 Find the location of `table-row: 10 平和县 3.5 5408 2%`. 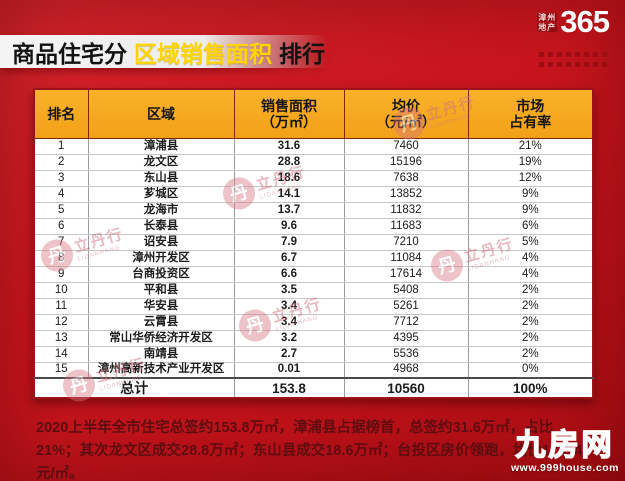

table-row: 10 平和县 3.5 5408 2% is located at coordinates (313, 290).